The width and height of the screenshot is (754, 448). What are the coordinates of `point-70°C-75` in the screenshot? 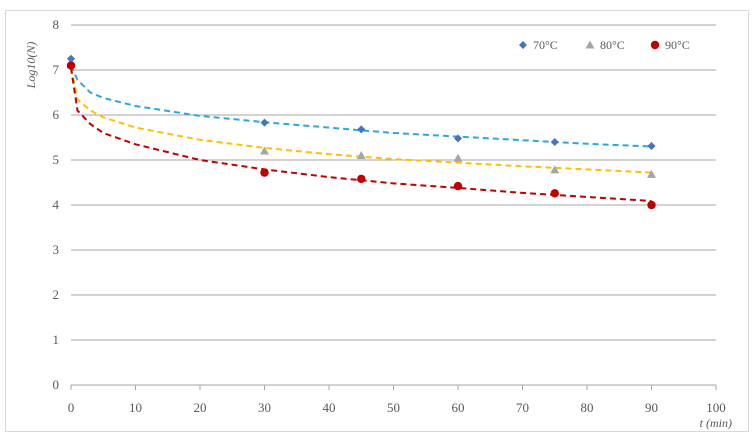 It's located at (554, 142).